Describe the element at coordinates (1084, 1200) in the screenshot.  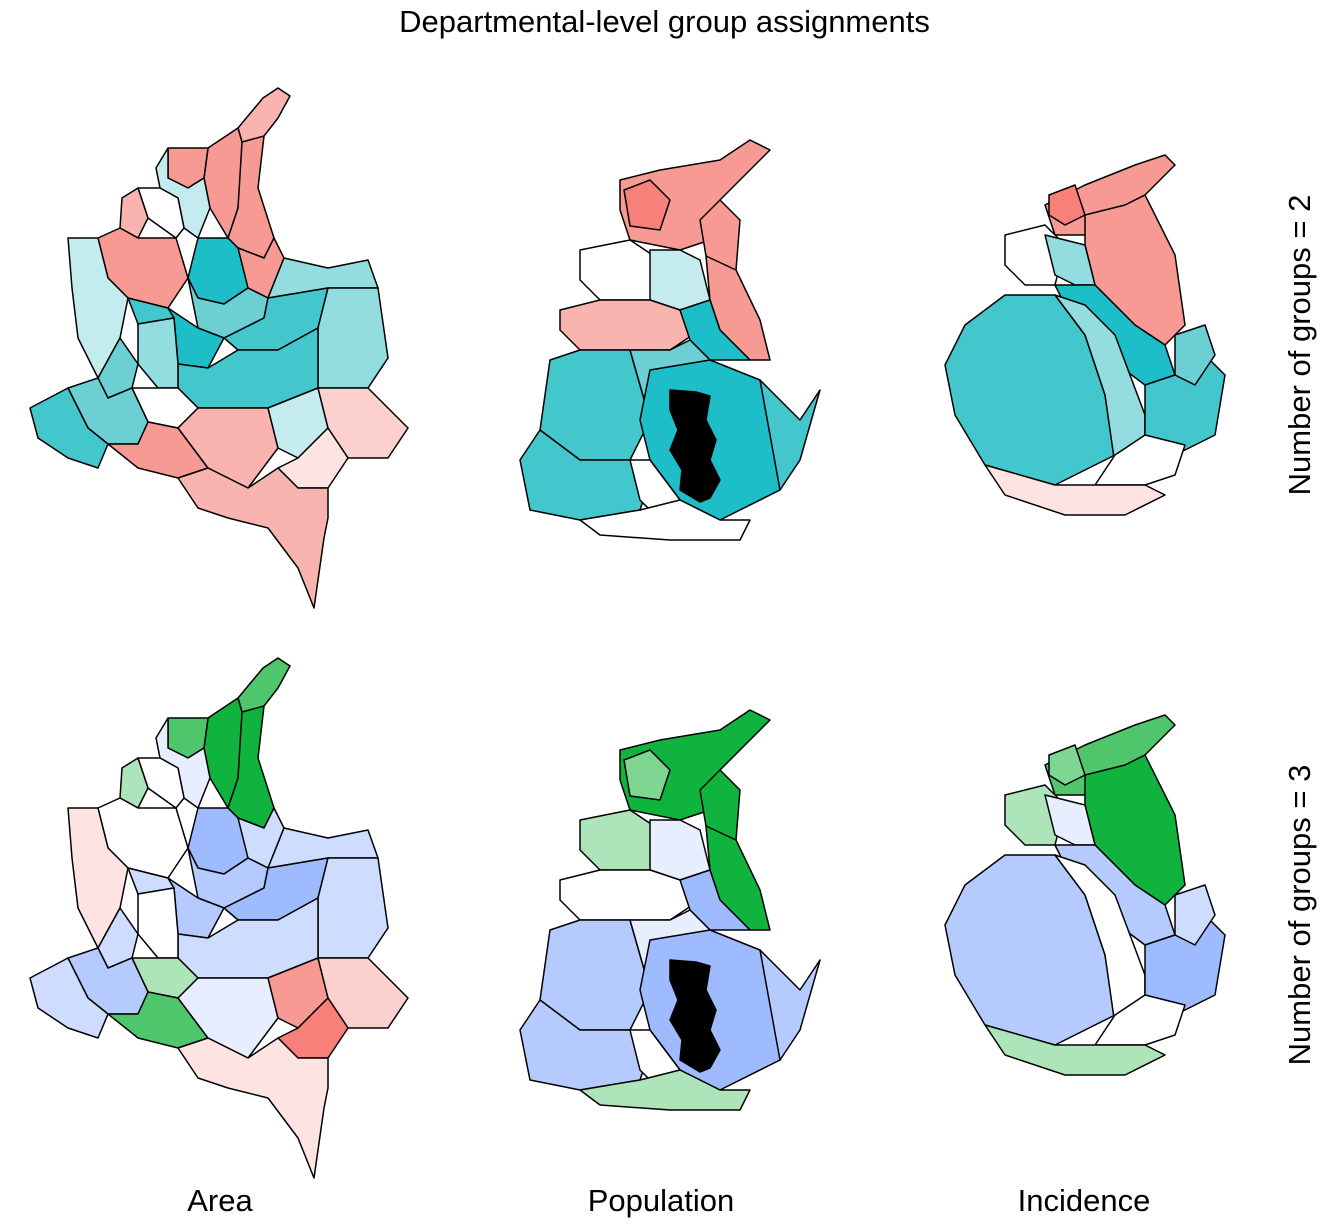
I see `column-label-incidence: Incidence` at that location.